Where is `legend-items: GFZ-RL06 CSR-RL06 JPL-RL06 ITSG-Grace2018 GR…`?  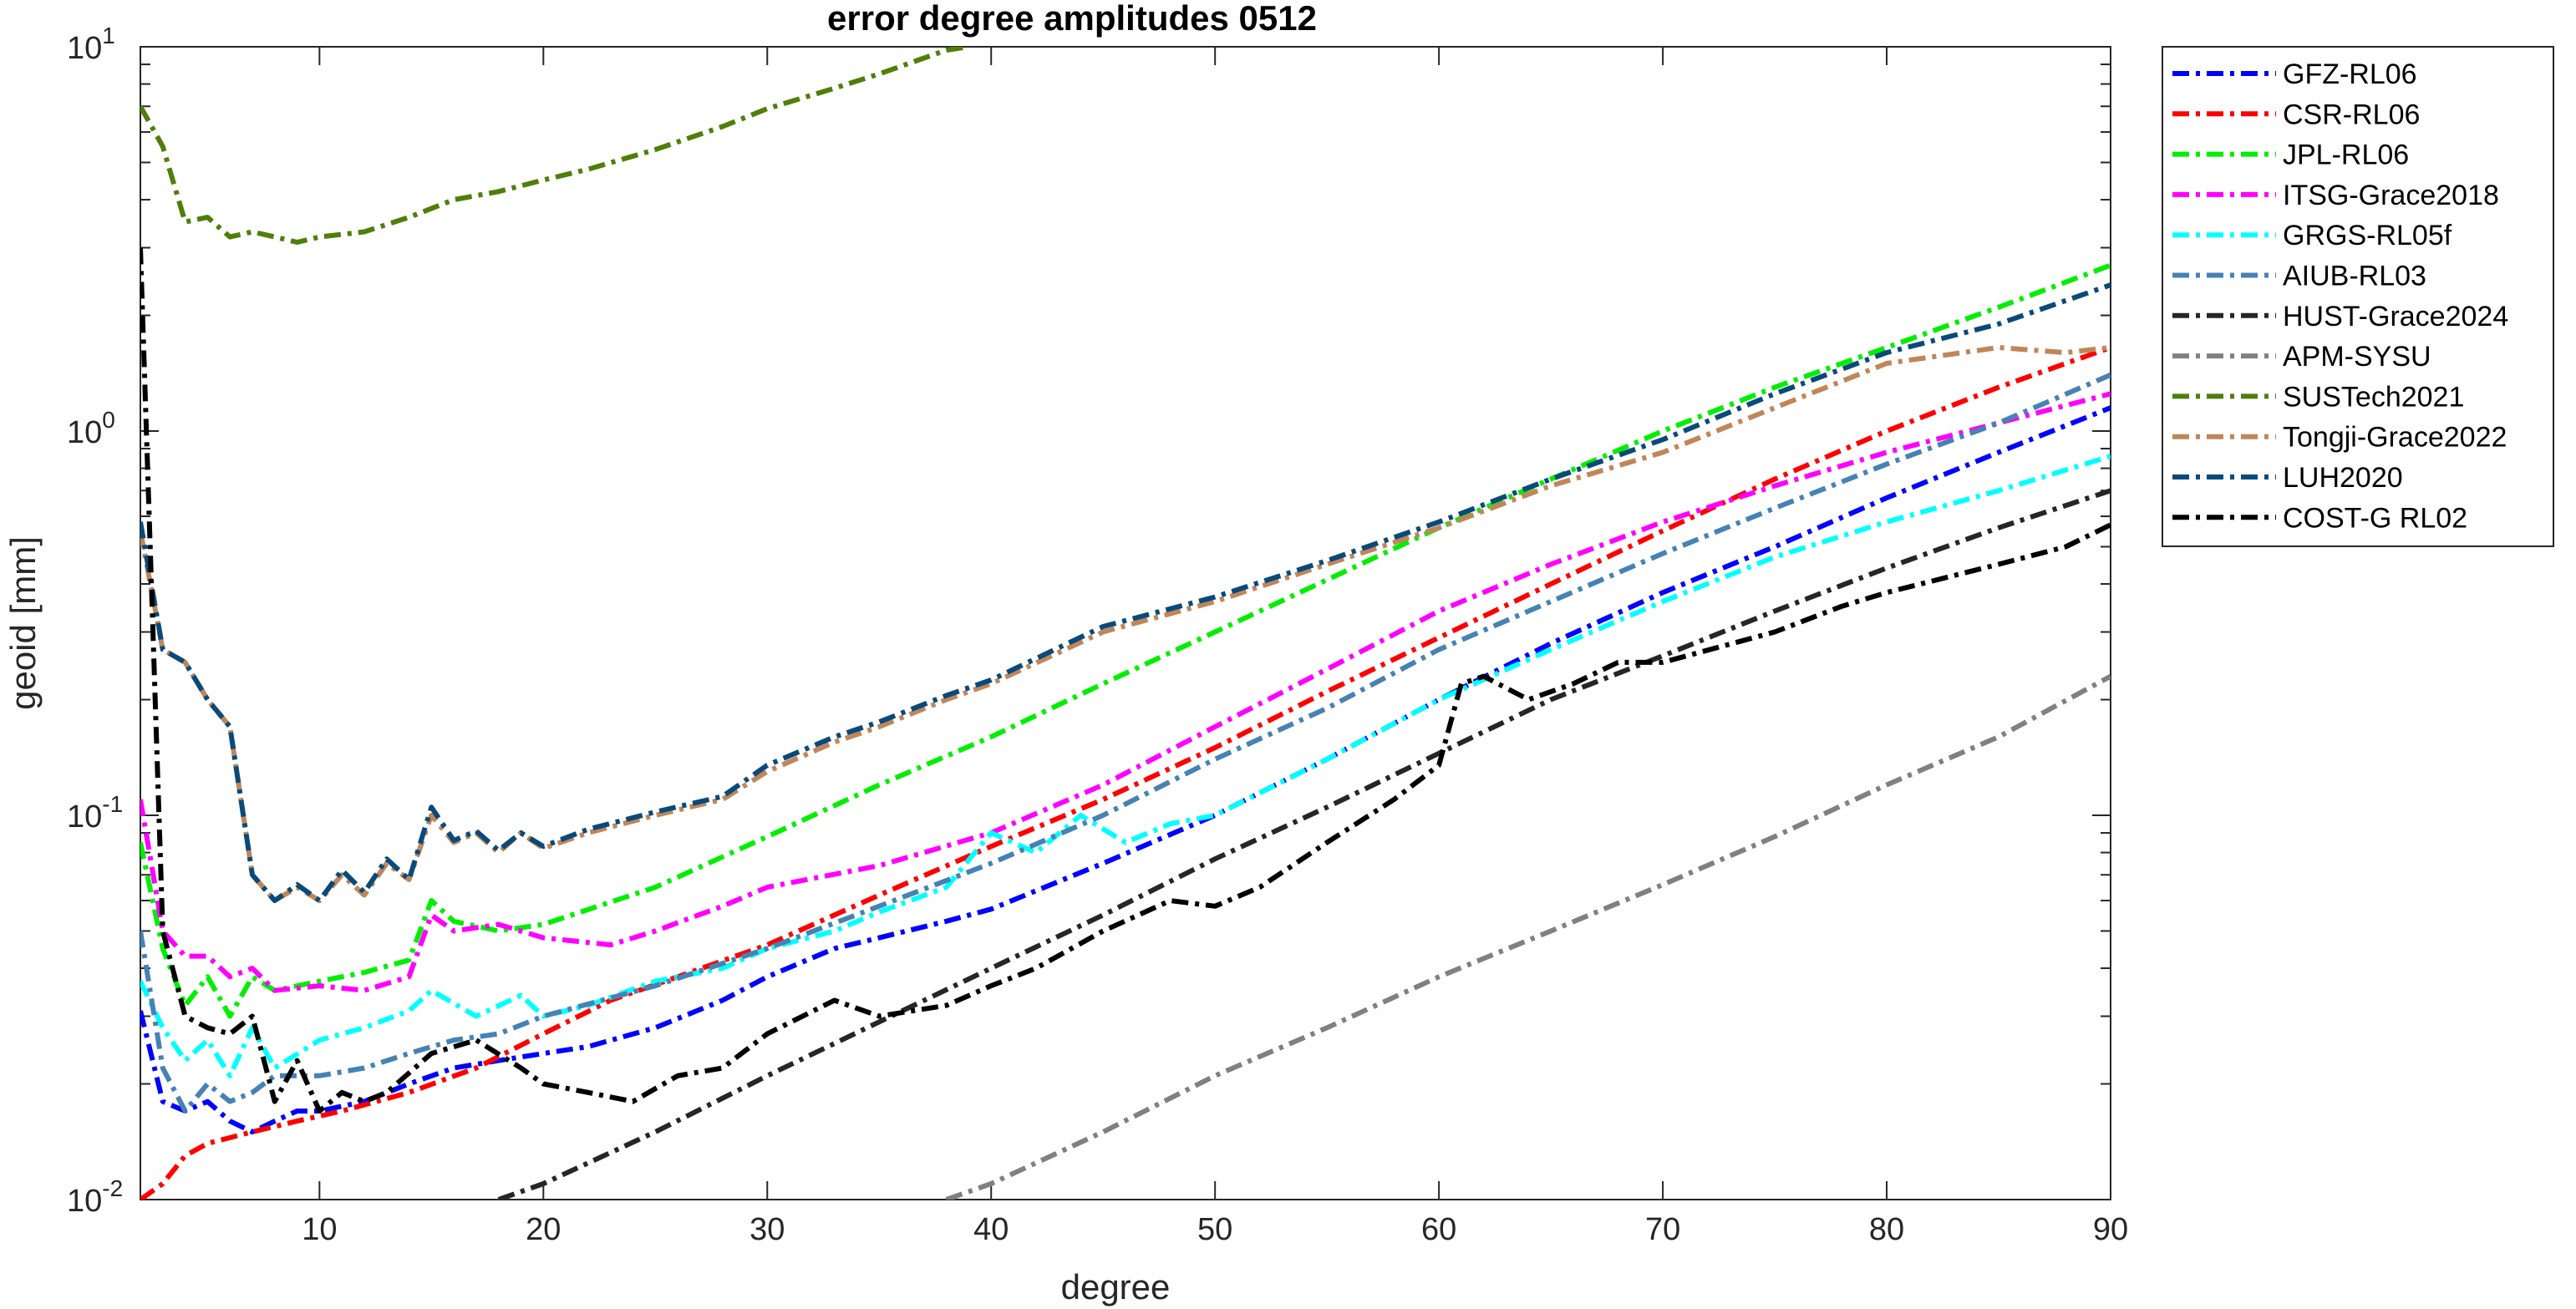
legend-items: GFZ-RL06 CSR-RL06 JPL-RL06 ITSG-Grace2018 GR… is located at coordinates (2340, 296).